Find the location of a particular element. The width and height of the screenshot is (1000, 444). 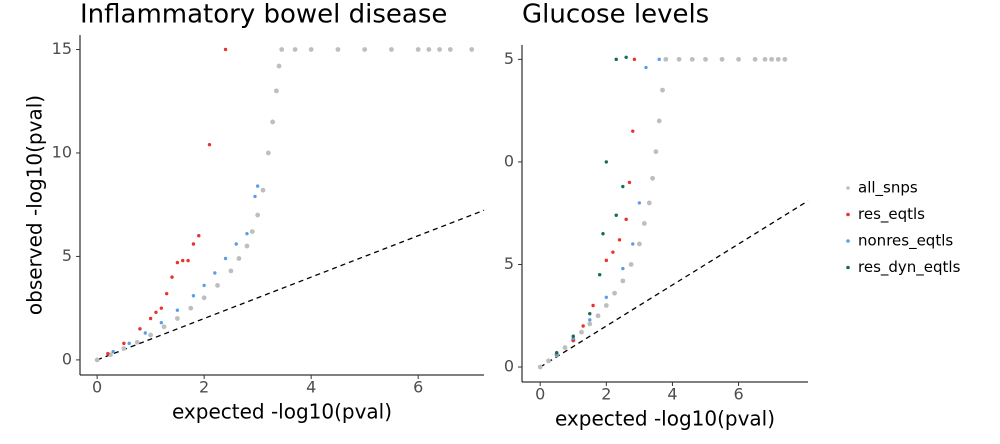

x-tick-label: 6 is located at coordinates (738, 394).